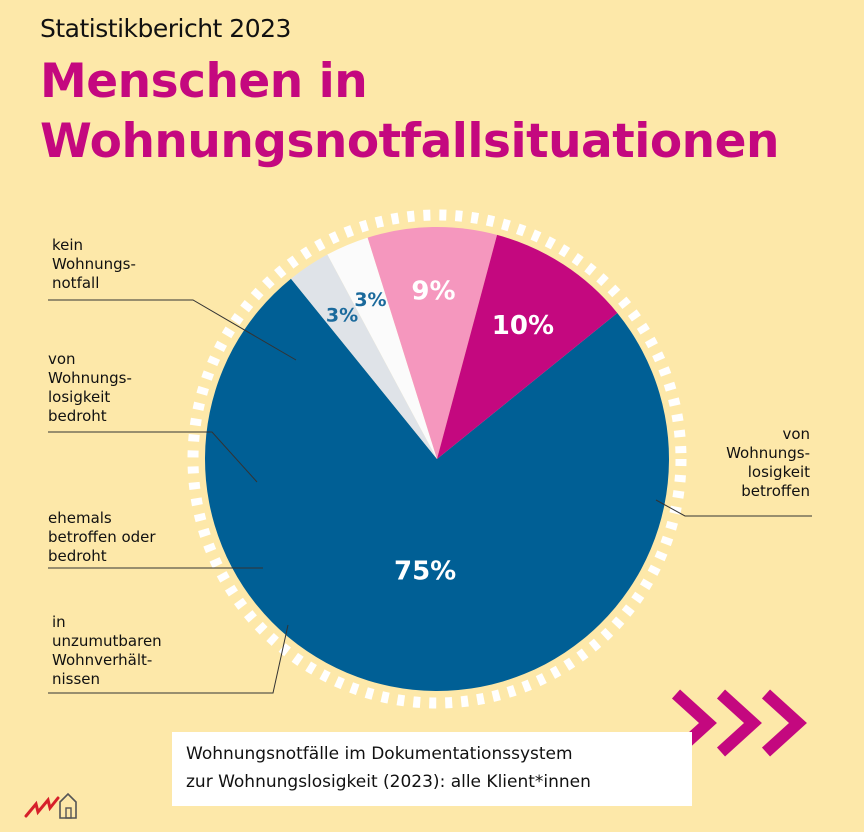  Describe the element at coordinates (409, 112) in the screenshot. I see `page-title: Menschen in Wohnungsnotfallsituationen` at that location.